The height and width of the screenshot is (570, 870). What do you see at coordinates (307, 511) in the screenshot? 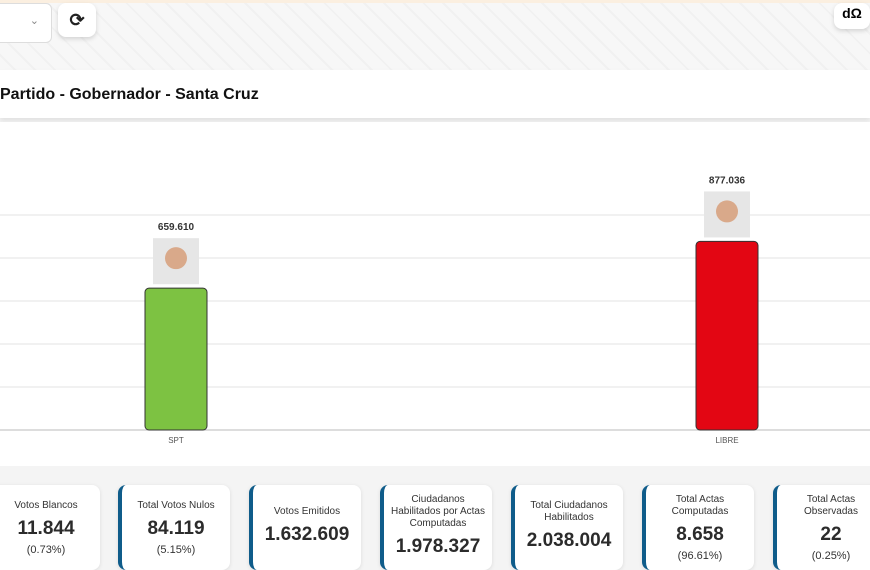
I see `stat-label: Votos Emitidos` at bounding box center [307, 511].